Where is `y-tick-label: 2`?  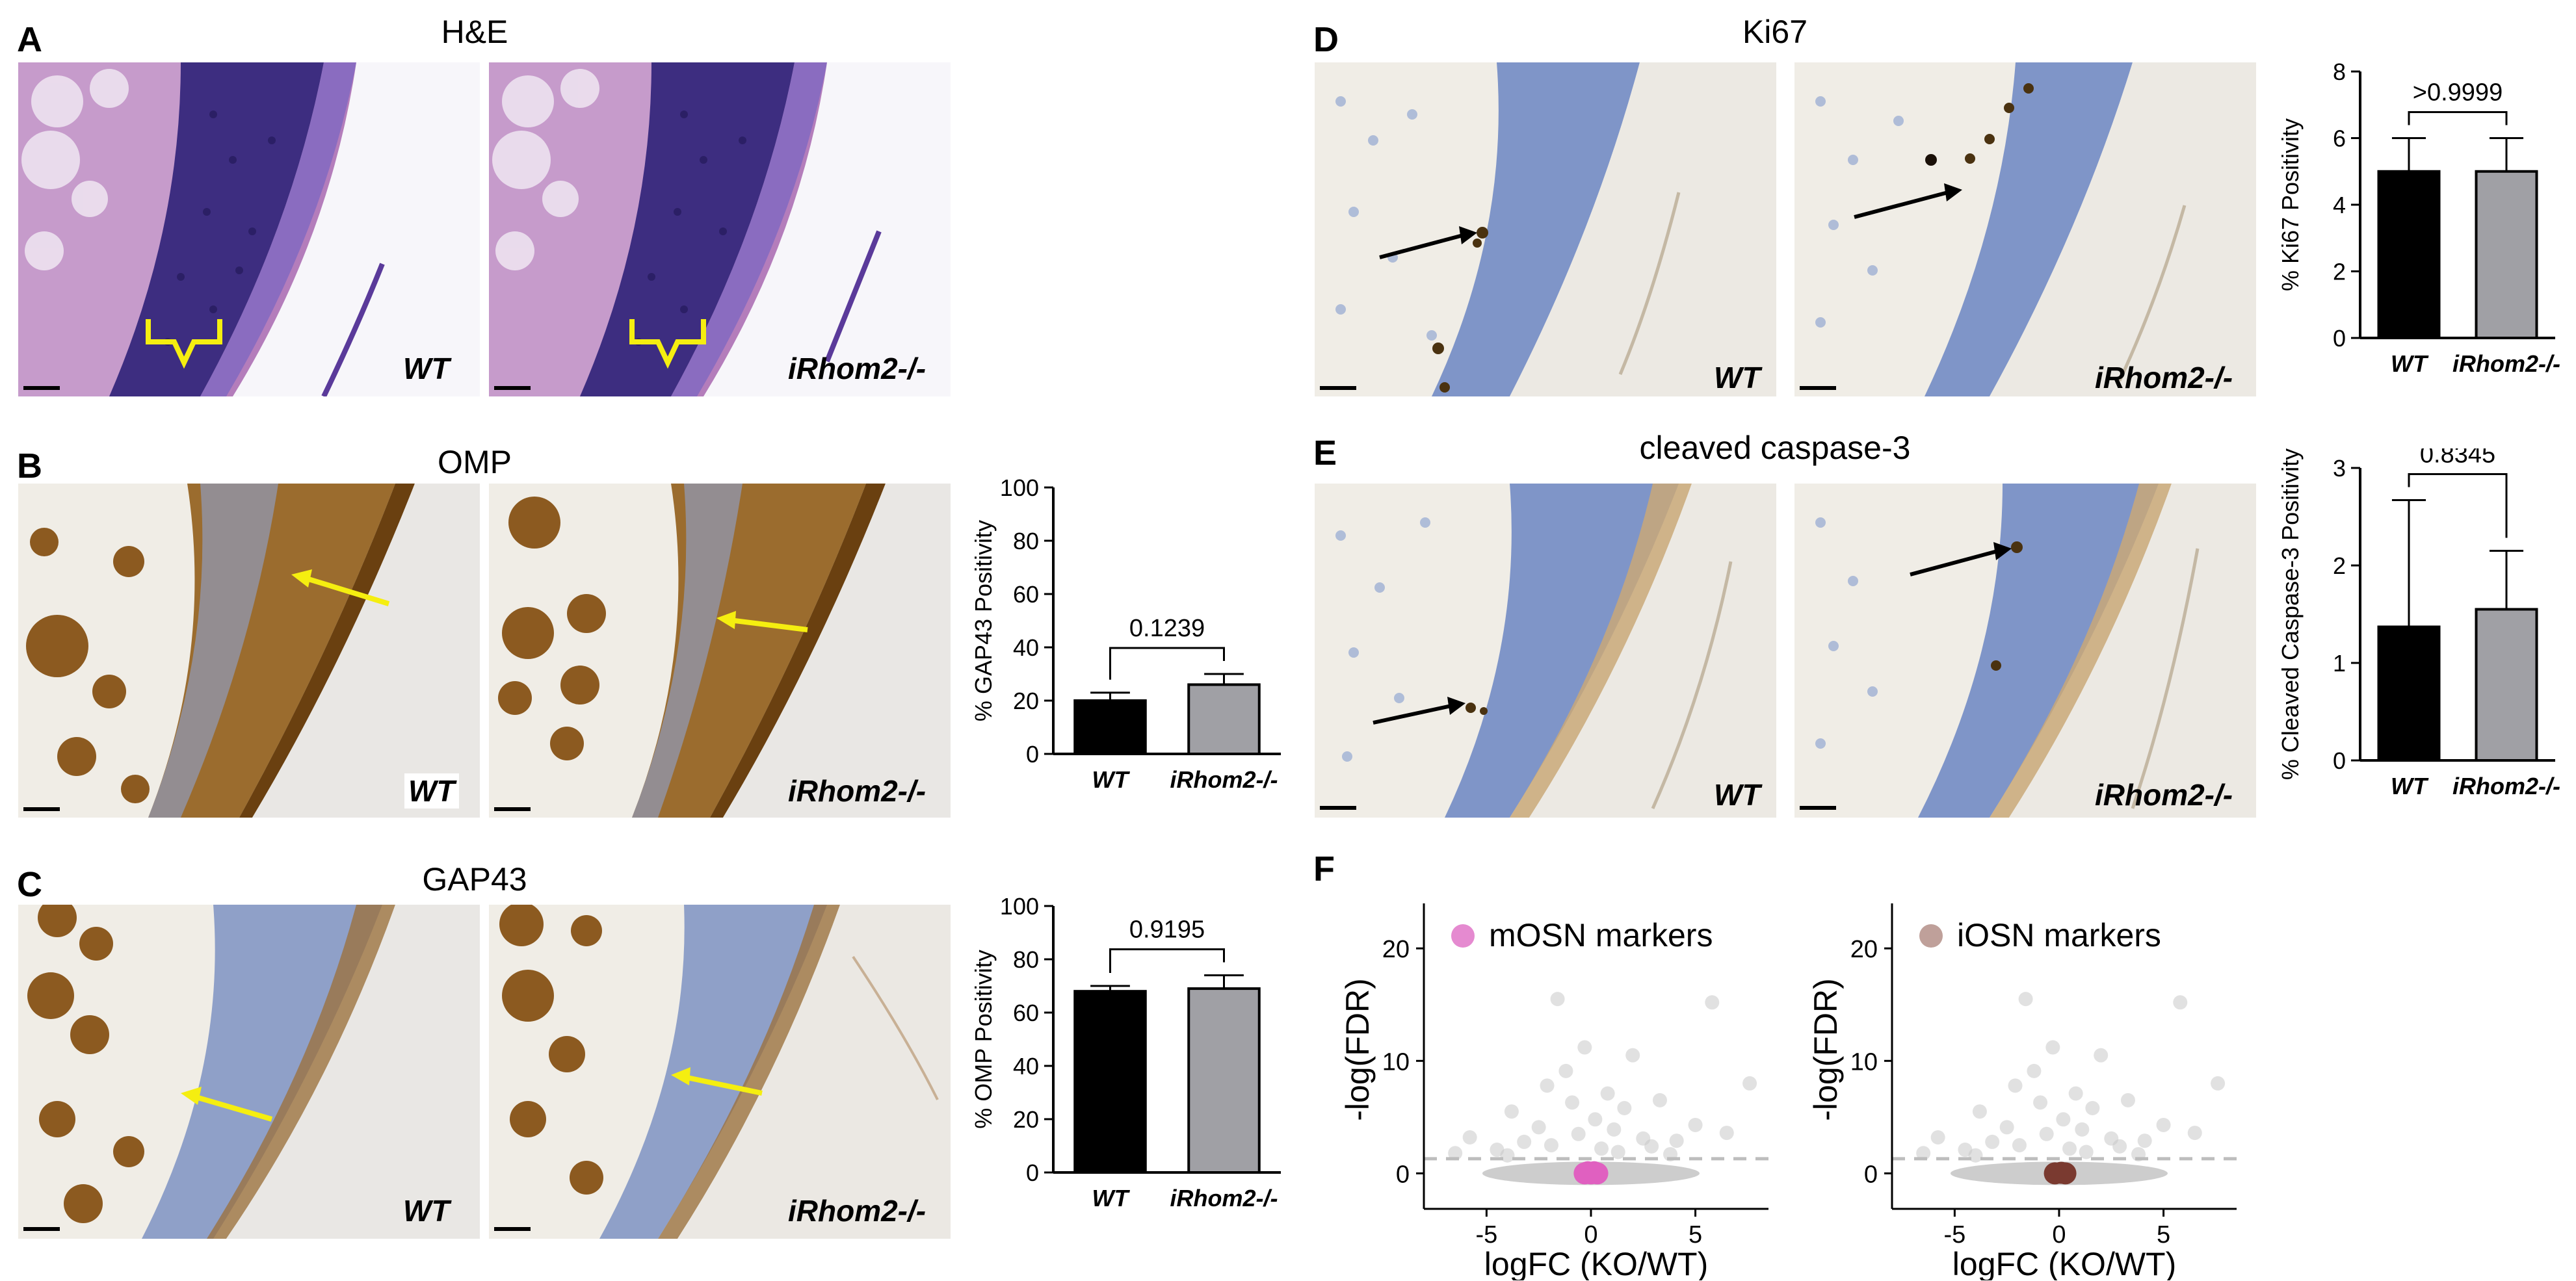 y-tick-label: 2 is located at coordinates (2339, 272).